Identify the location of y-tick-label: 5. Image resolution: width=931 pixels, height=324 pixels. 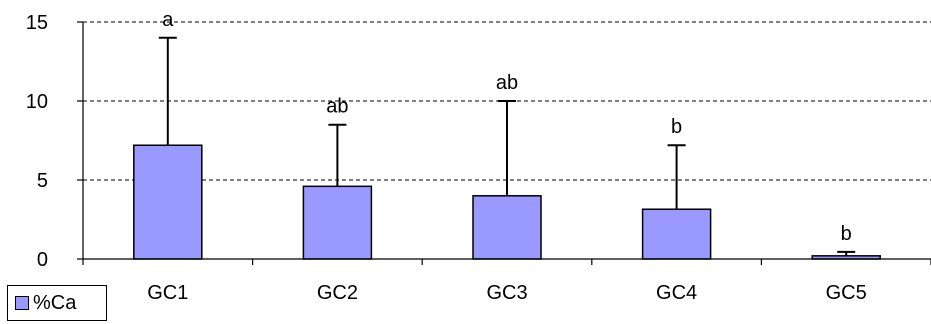
(42, 181).